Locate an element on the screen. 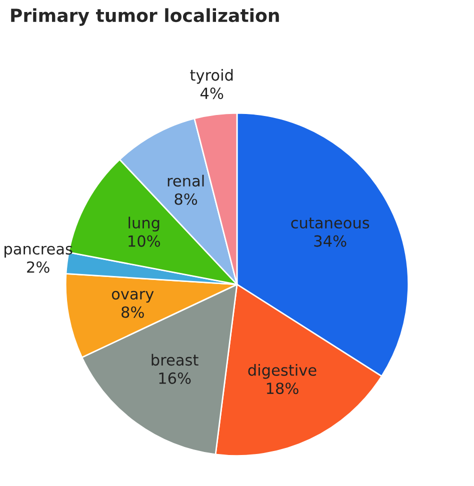 This screenshot has width=474, height=486. slice-label: tyroid is located at coordinates (211, 76).